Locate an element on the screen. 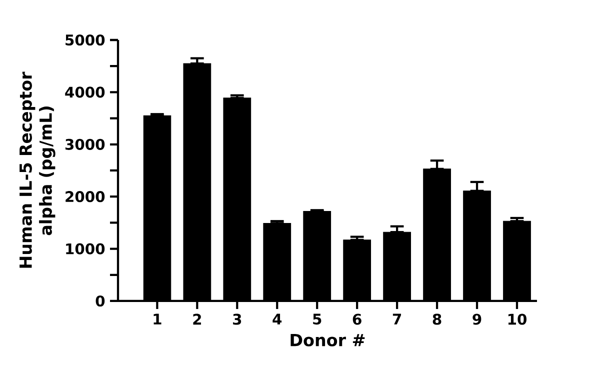 The height and width of the screenshot is (389, 600). x-tick-label: 10 is located at coordinates (517, 319).